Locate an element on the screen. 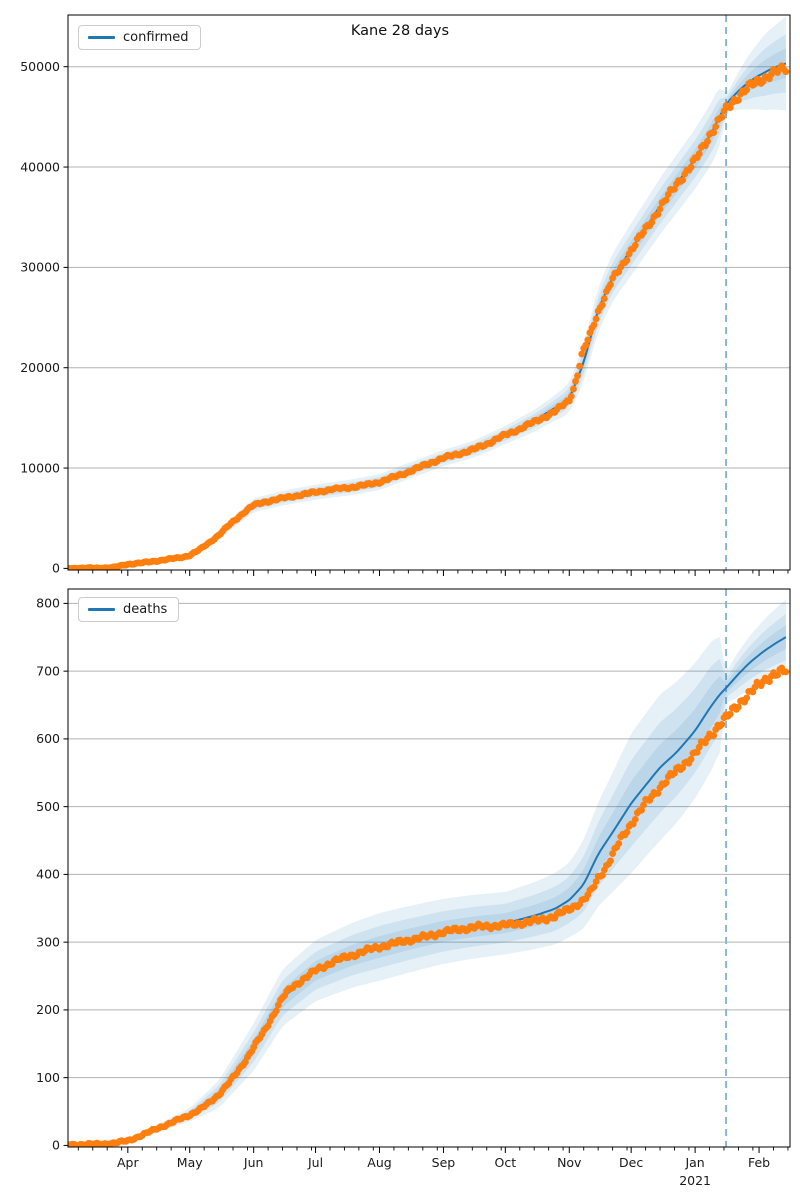 The image size is (800, 1200). y-axis: 0 100 200 300 400 500 600 700 800 is located at coordinates (52, 874).